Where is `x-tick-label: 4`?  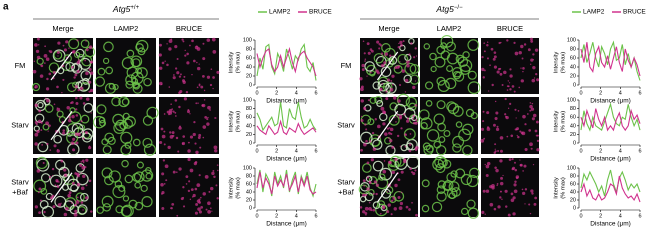 x-tick-label: 4 is located at coordinates (296, 216).